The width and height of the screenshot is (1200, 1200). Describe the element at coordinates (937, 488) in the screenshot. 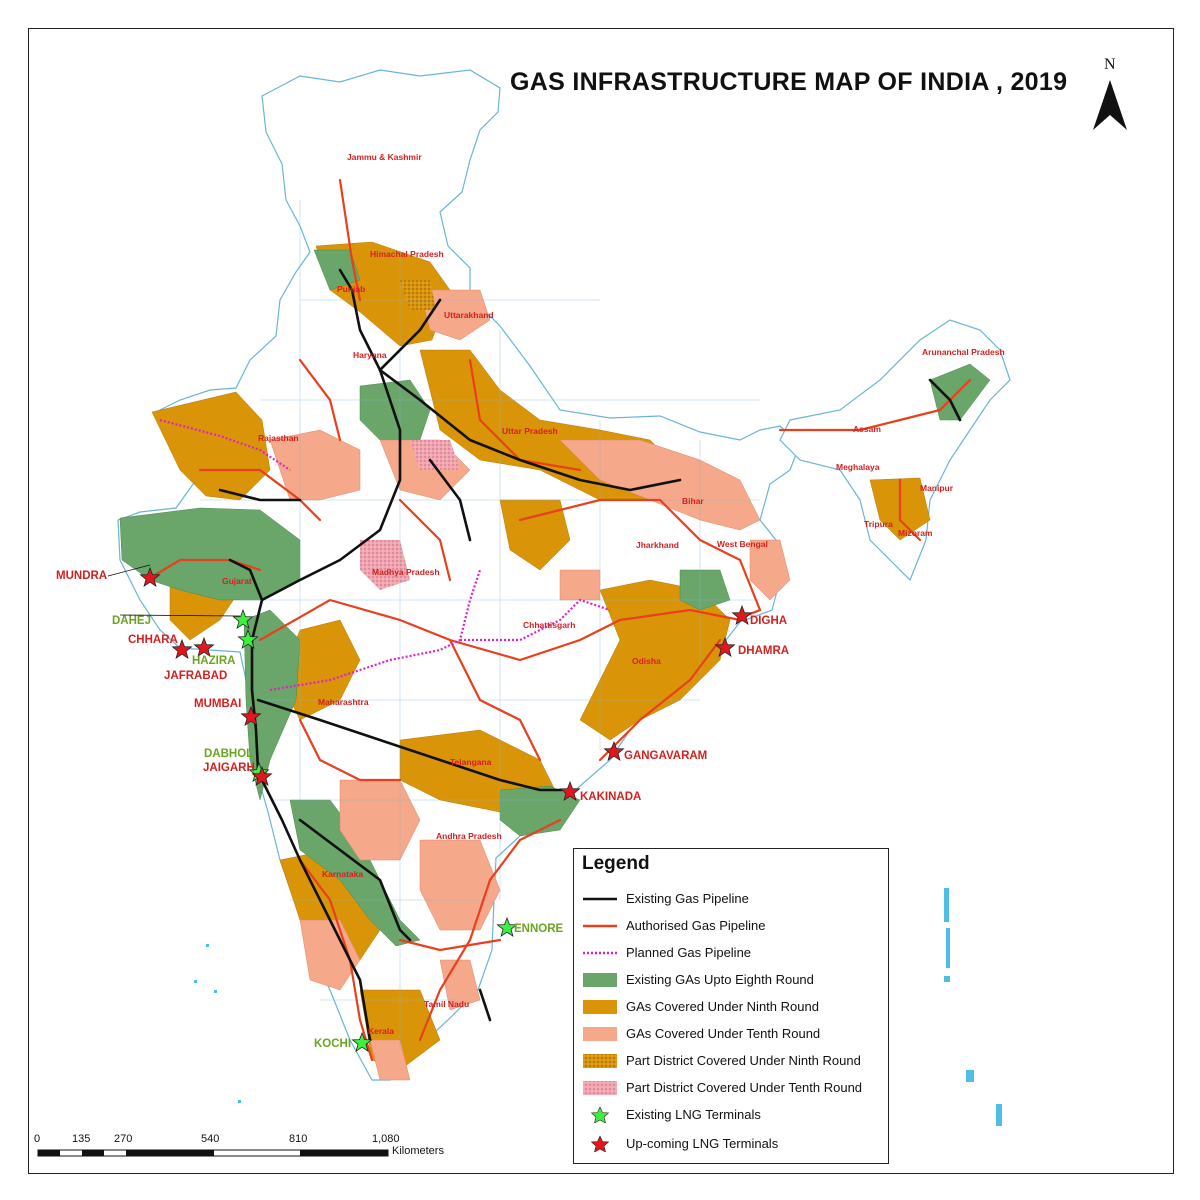

I see `state-label: Manipur` at that location.